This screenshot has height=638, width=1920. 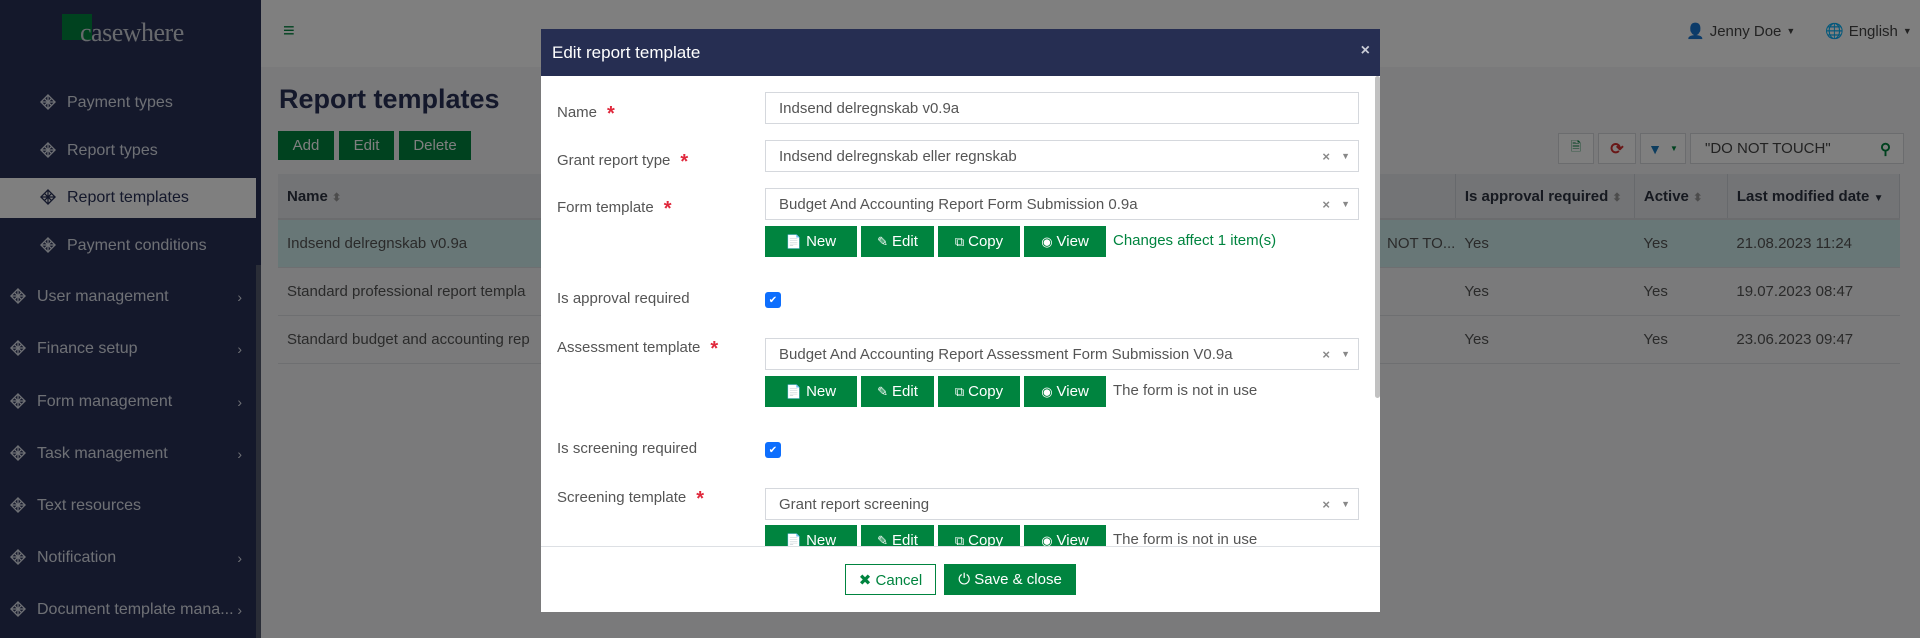 What do you see at coordinates (1062, 156) in the screenshot?
I see `grant-report-type-select: Indsend delregnskab eller regnskab × ▼` at bounding box center [1062, 156].